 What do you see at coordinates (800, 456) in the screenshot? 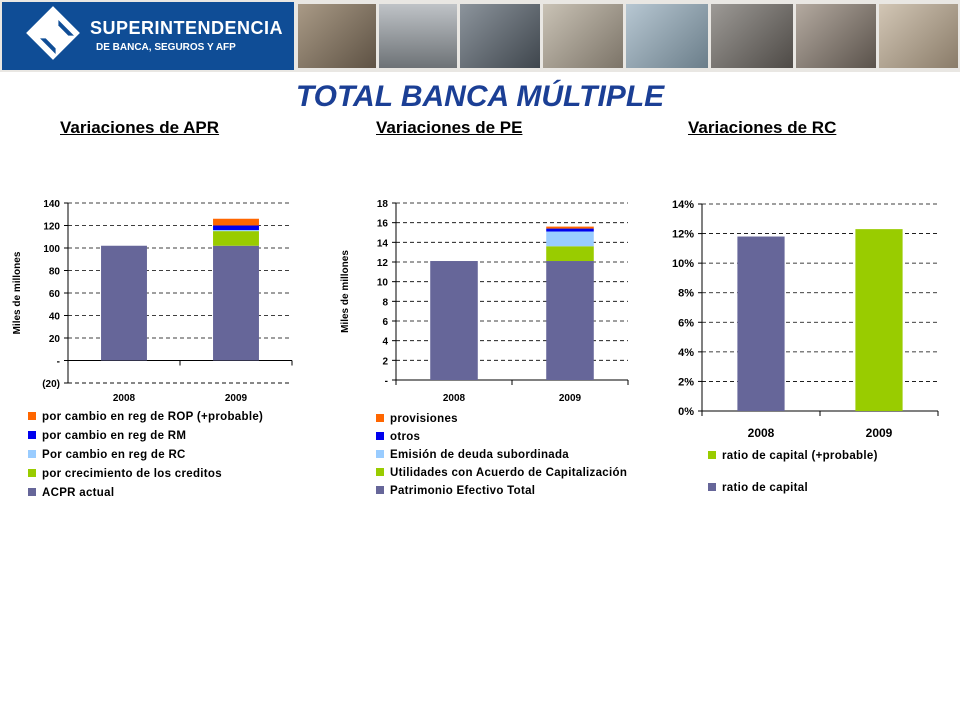
I see `rc-legend-label: ratio de capital (+probable)` at bounding box center [800, 456].